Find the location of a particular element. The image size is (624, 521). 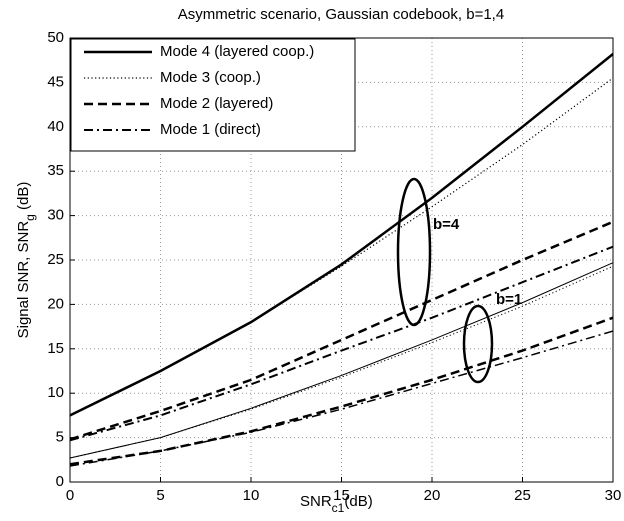

annotation: b=1 is located at coordinates (509, 299).